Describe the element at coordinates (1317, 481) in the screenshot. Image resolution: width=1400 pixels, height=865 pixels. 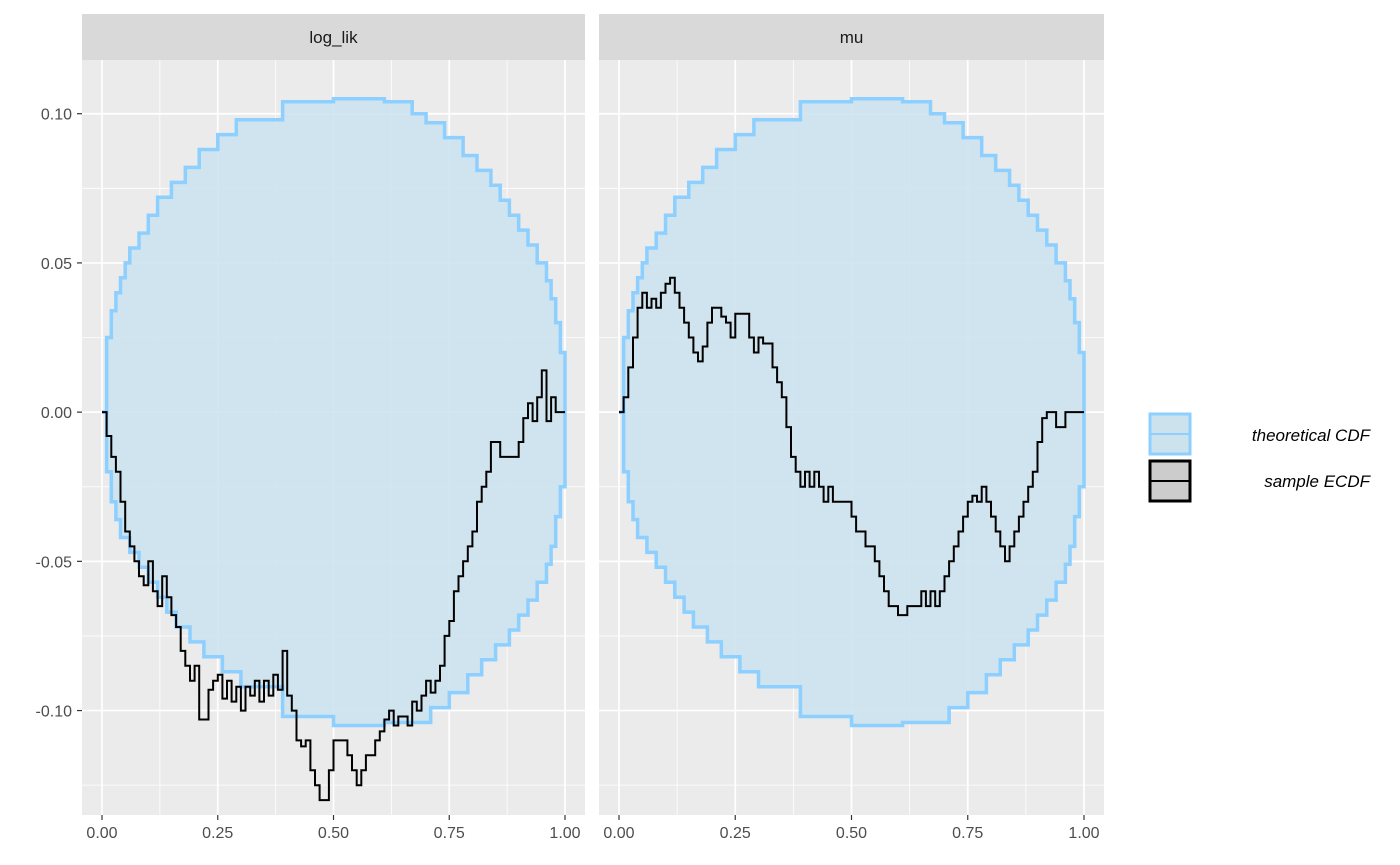
I see `legend-label-sample-ecdf: sample ECDF` at that location.